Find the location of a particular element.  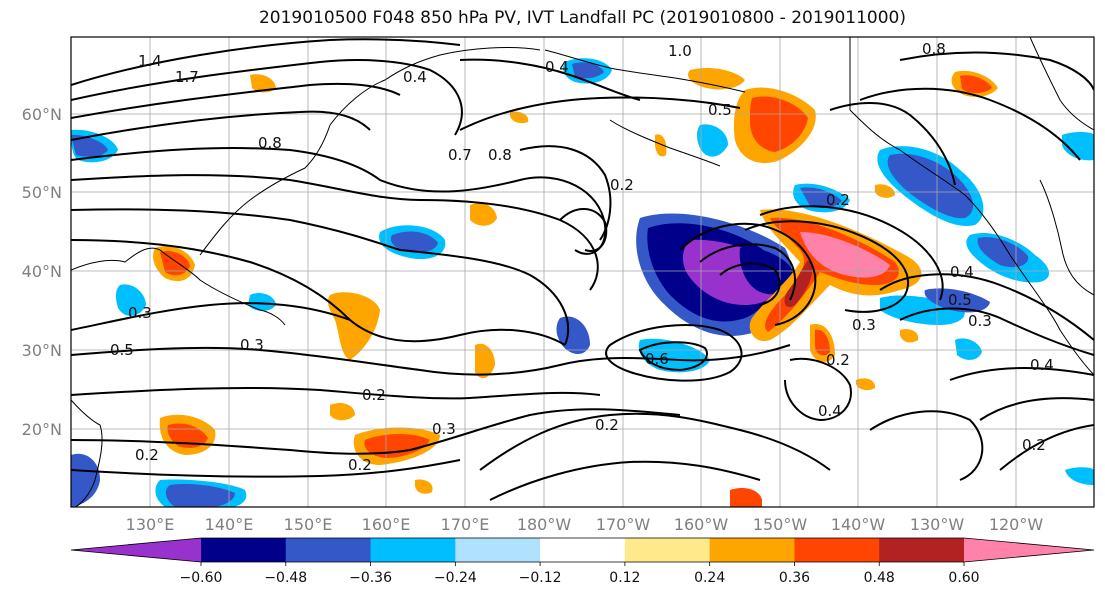

lon-label: 130°W is located at coordinates (937, 524).